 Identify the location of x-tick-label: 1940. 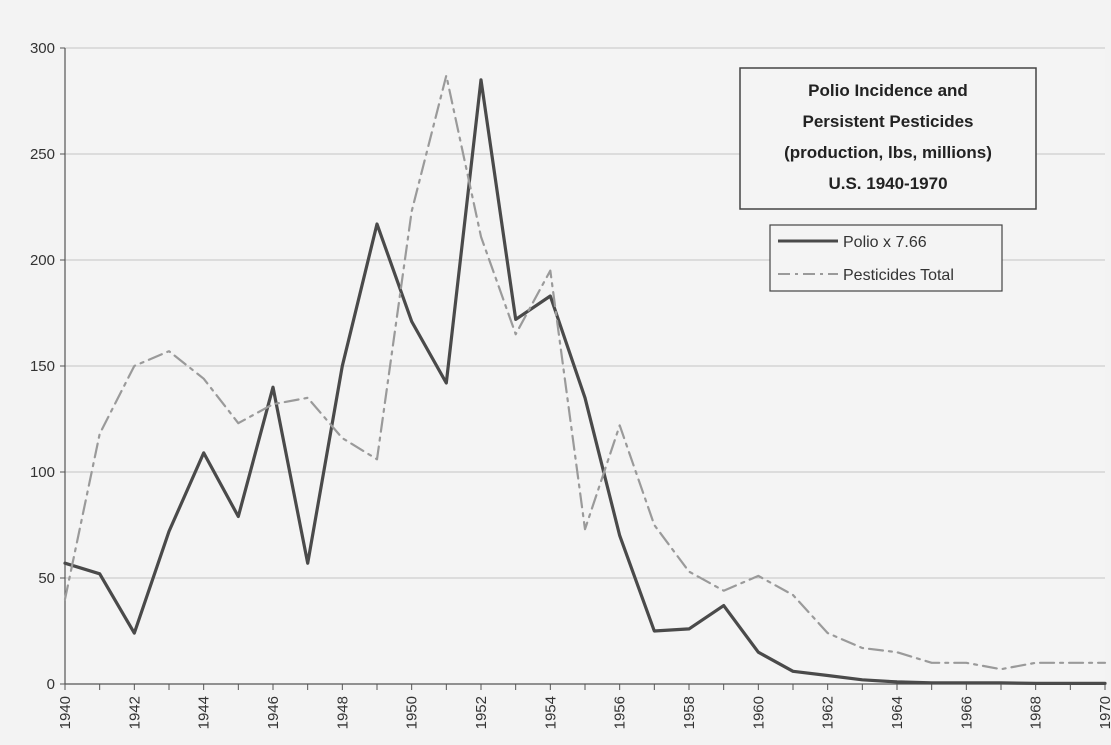
(65, 712).